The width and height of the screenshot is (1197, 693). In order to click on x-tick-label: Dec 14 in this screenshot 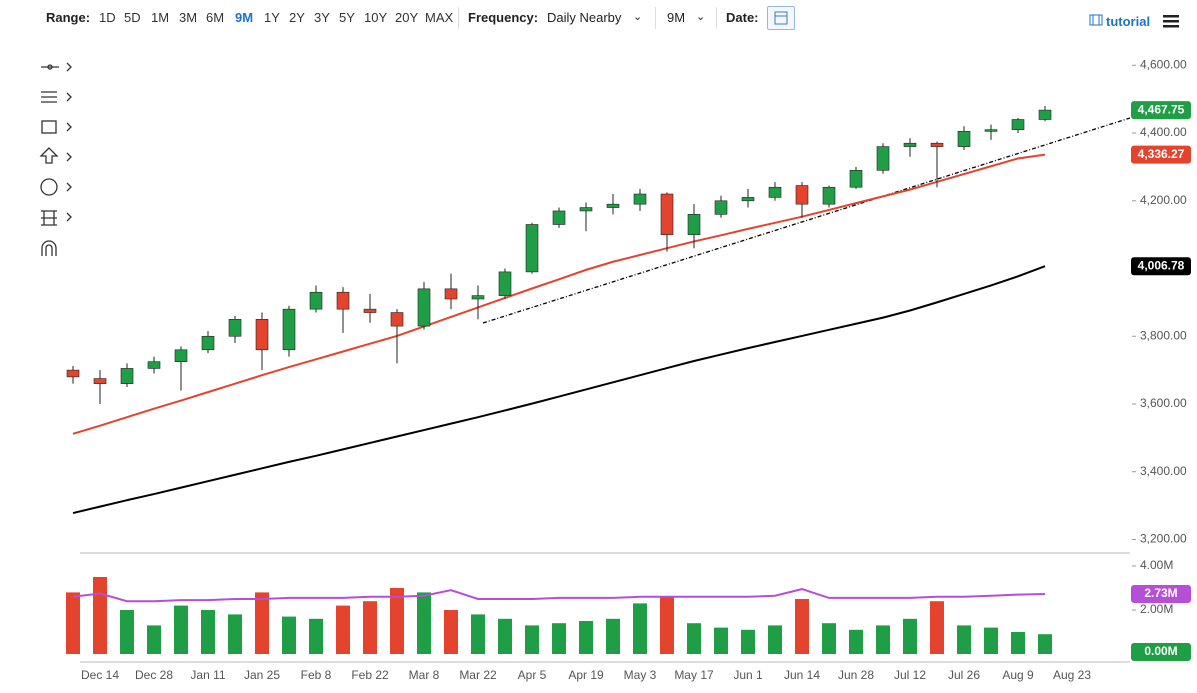, I will do `click(100, 675)`.